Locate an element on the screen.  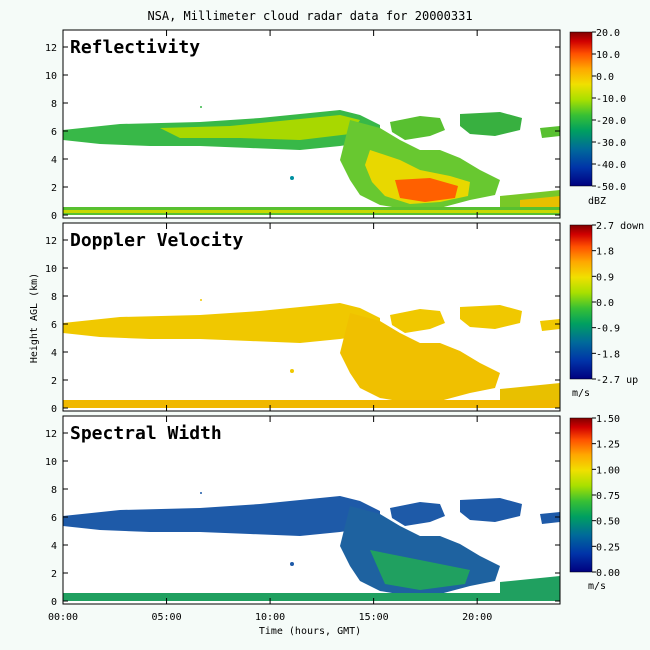
width-right-low is located at coordinates (530, 584).